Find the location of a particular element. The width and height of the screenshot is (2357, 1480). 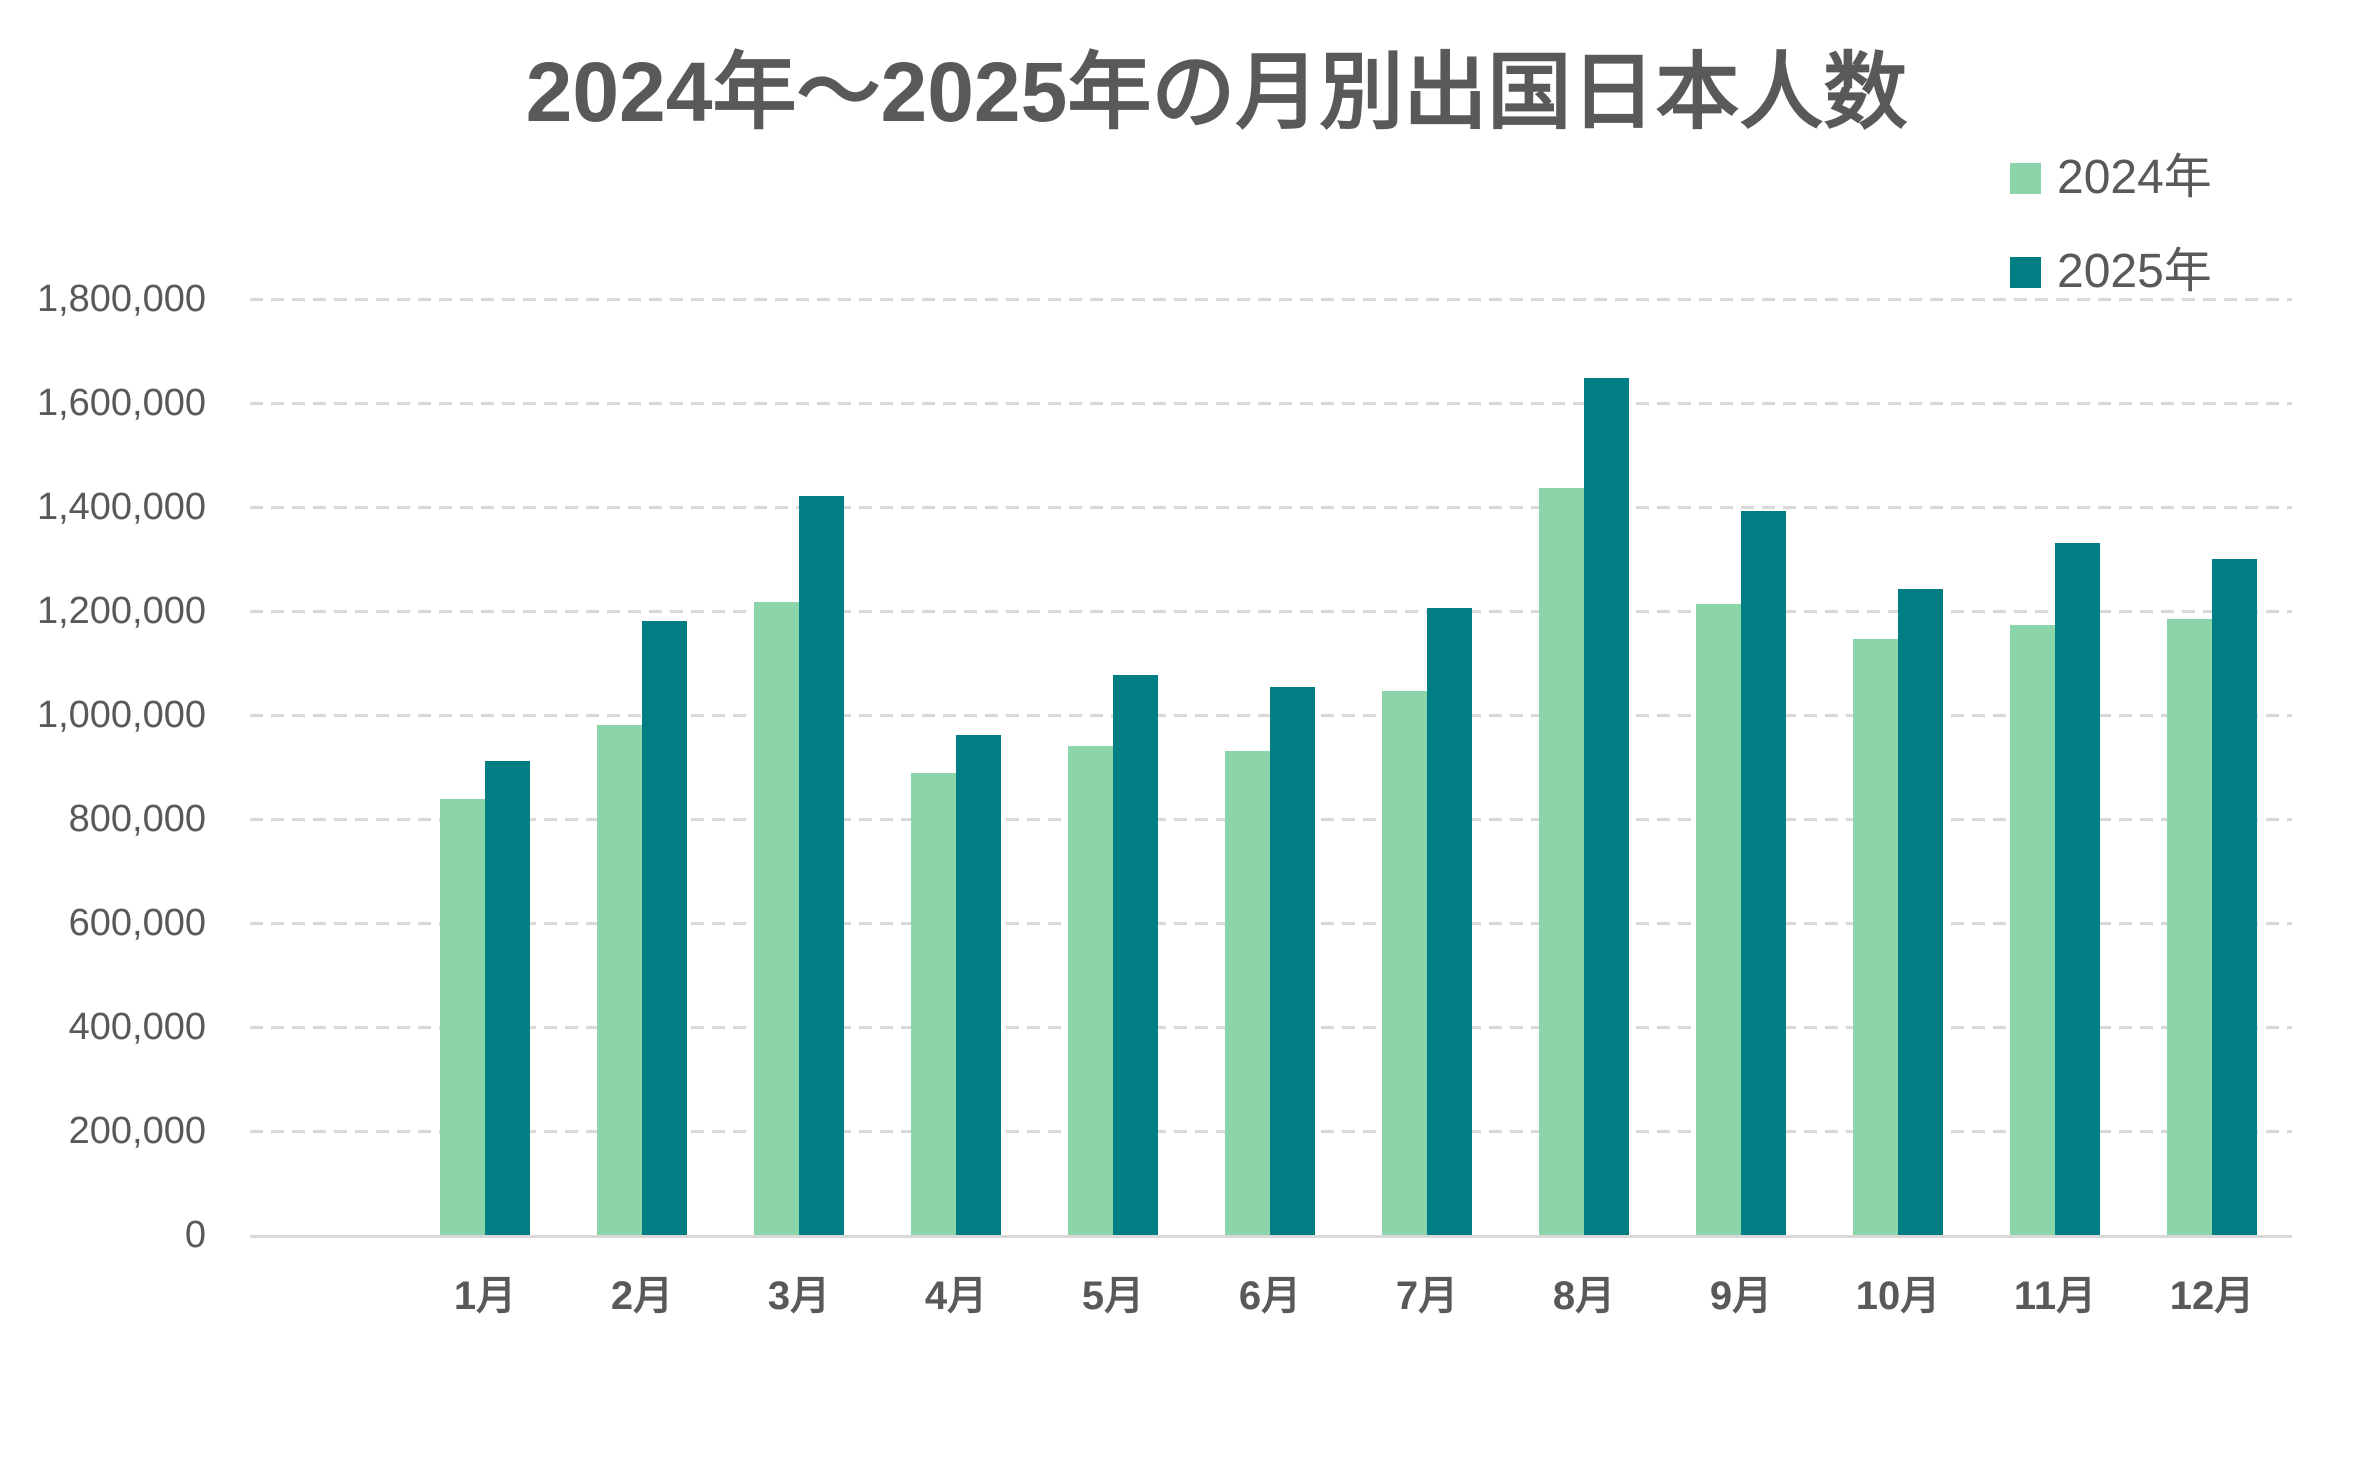

y-axis-label: 1,400,000 is located at coordinates (121, 507).